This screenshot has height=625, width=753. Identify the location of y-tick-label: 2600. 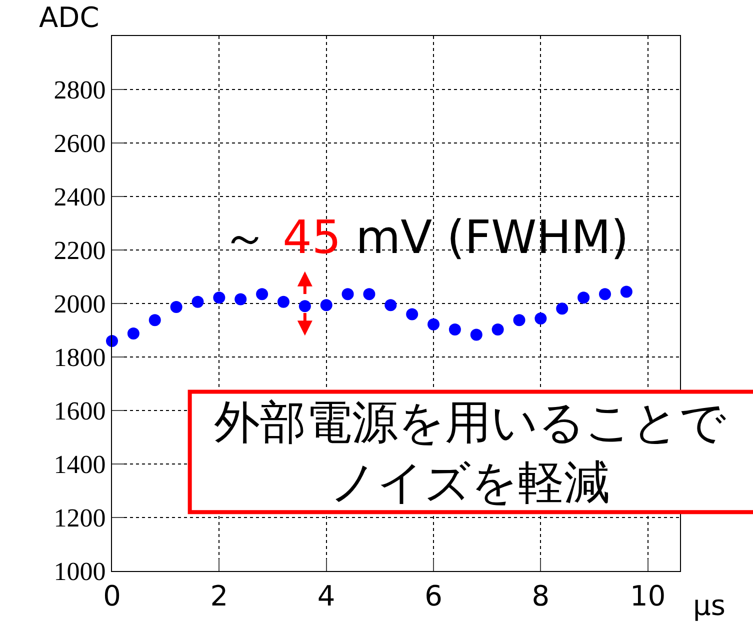
(80, 143).